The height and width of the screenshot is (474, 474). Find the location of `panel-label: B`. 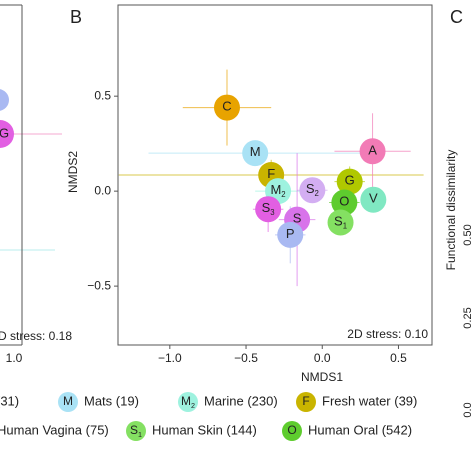

panel-label: B is located at coordinates (76, 17).